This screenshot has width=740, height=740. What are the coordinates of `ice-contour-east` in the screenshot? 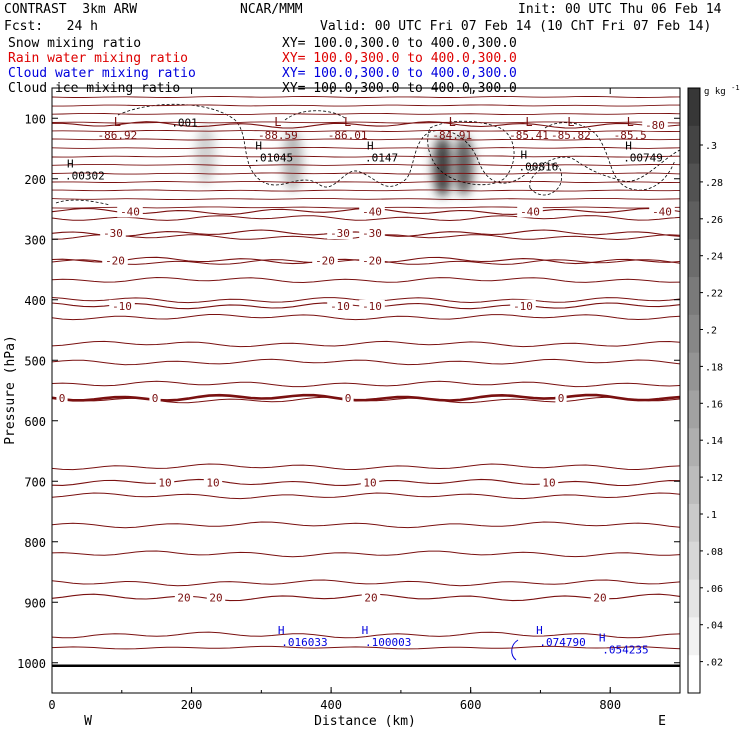 It's located at (610, 156).